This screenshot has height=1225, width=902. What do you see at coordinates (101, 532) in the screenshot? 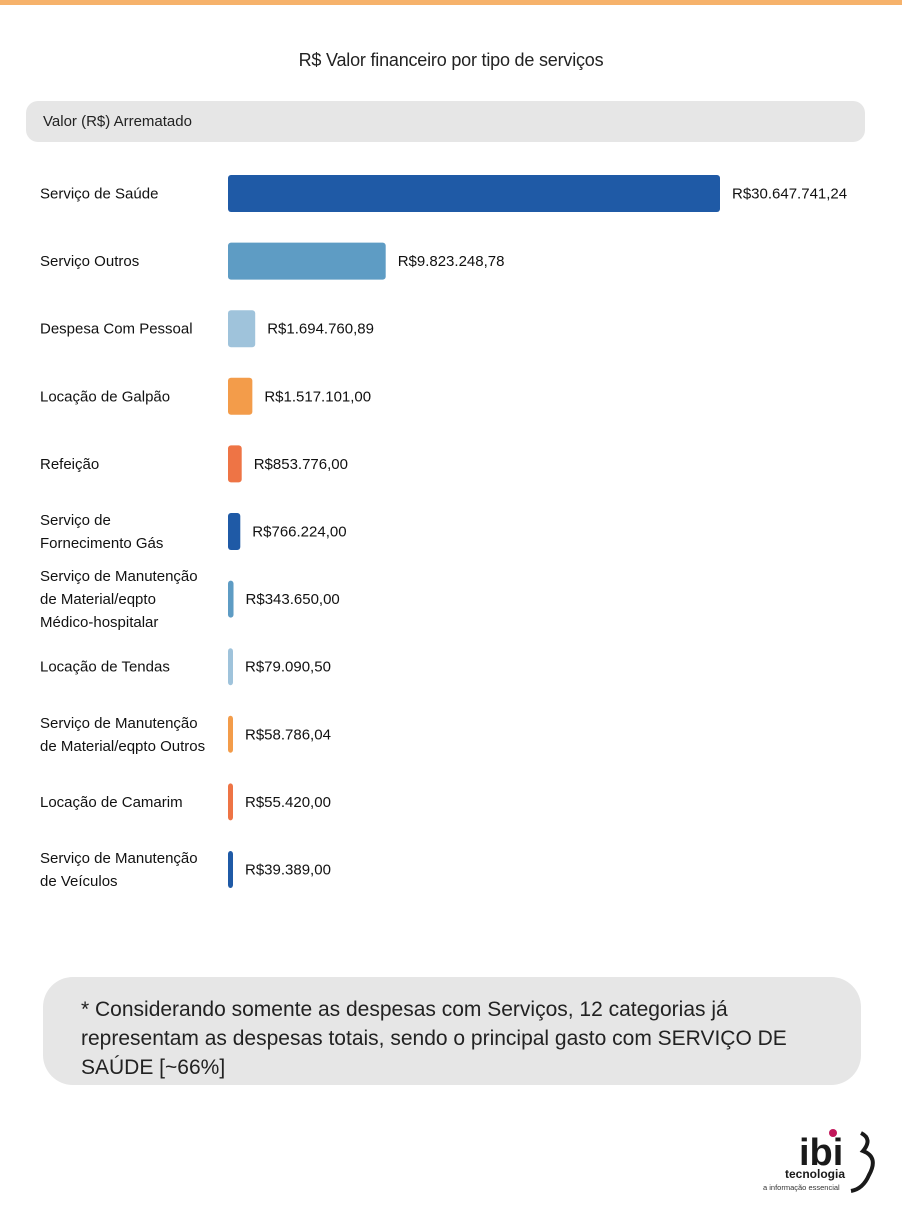
I see `category-label-5: Serviço de Fornecimento Gás` at bounding box center [101, 532].